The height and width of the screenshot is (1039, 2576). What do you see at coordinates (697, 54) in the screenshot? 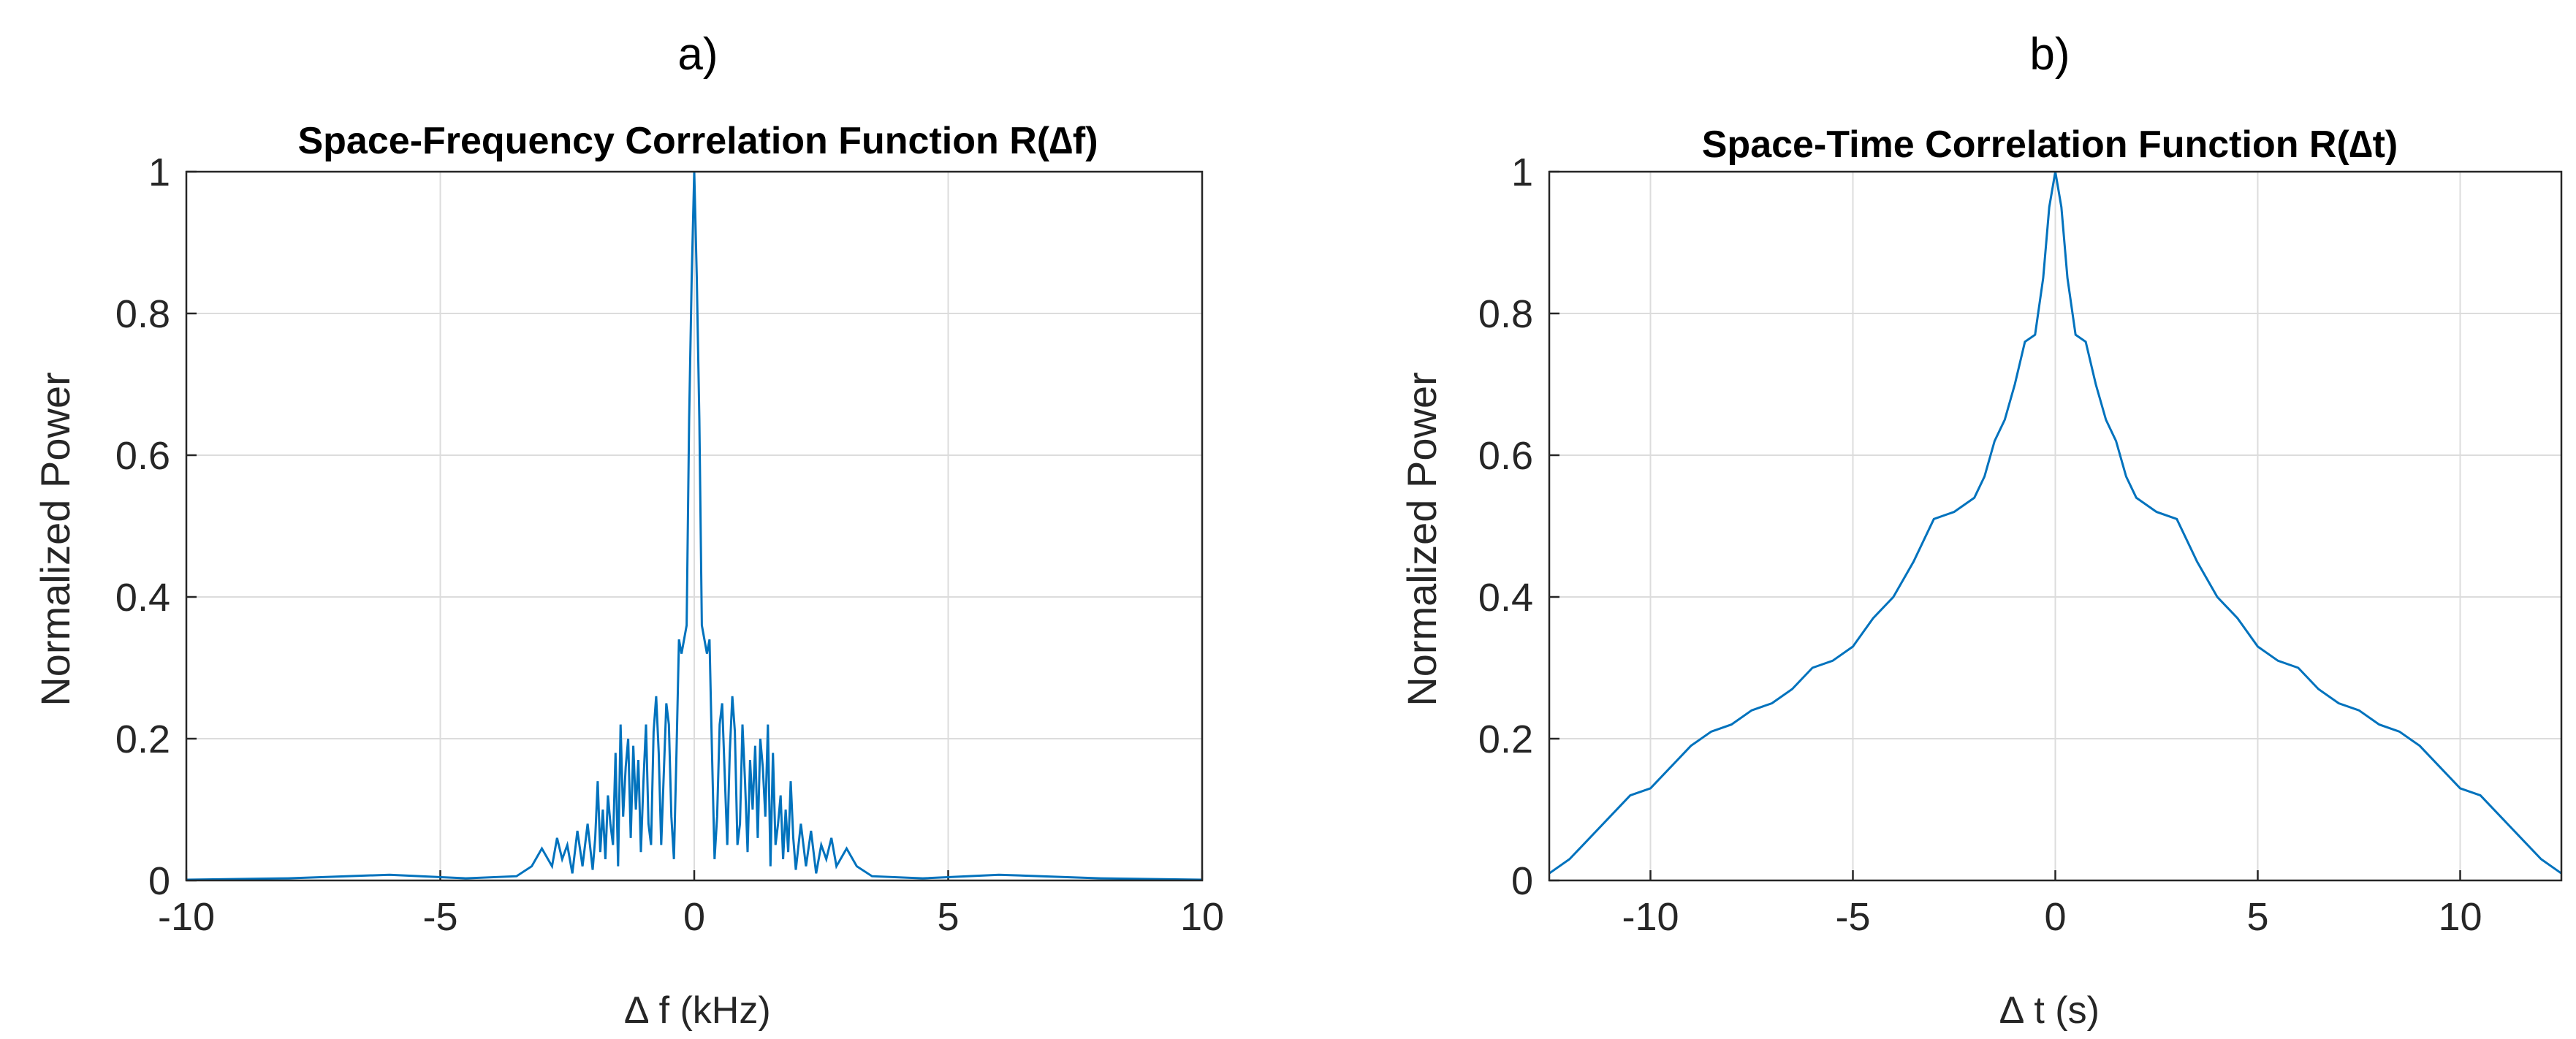
I see `panel-a-label: a)` at bounding box center [697, 54].